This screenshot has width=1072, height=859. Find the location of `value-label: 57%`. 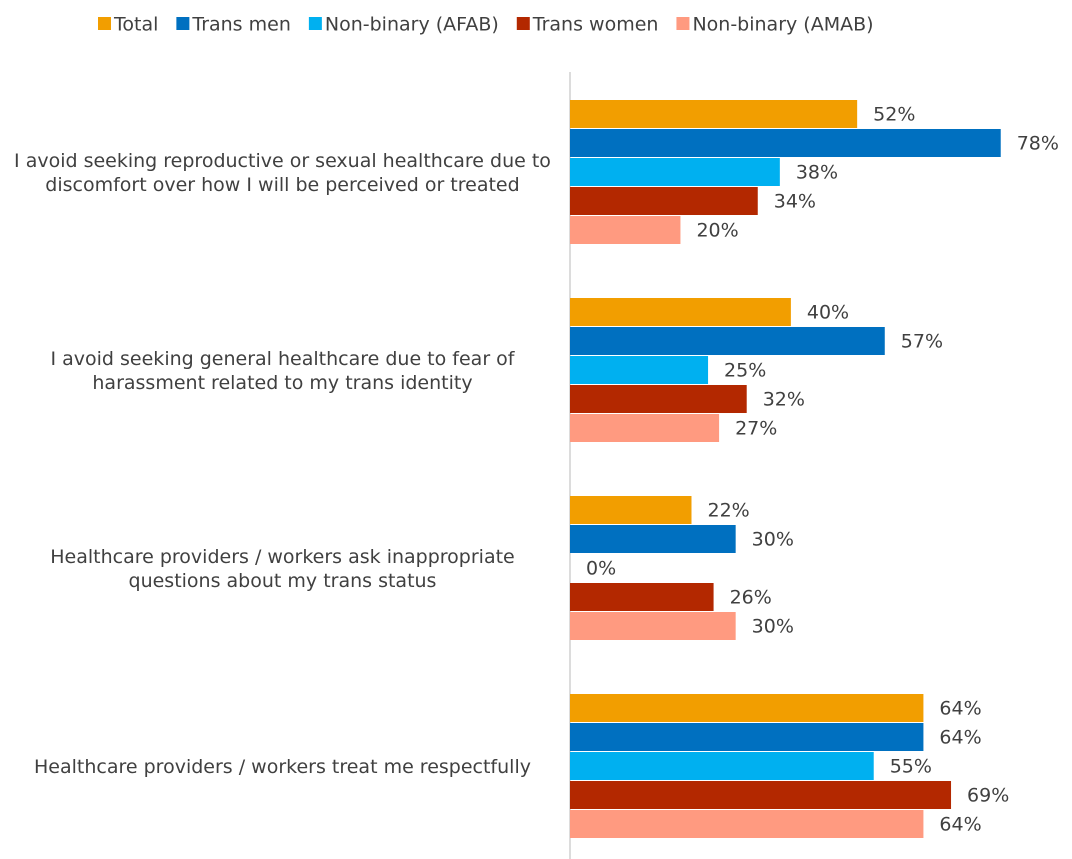

value-label: 57% is located at coordinates (922, 342).